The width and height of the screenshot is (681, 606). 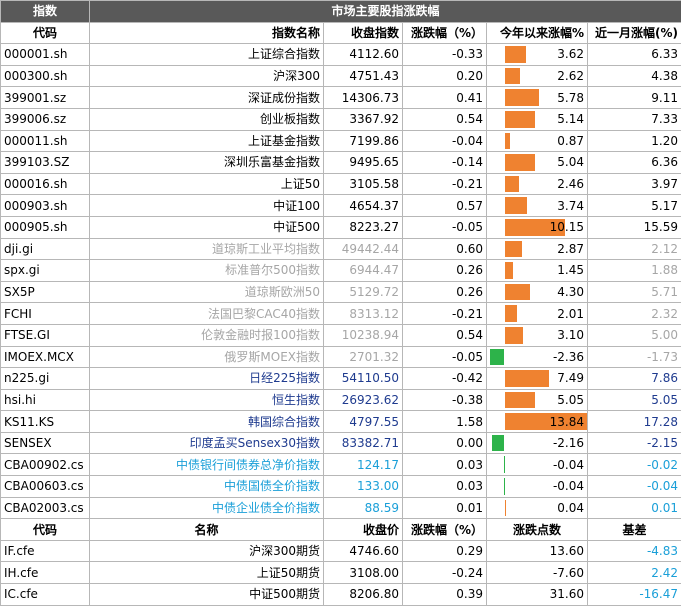 What do you see at coordinates (207, 443) in the screenshot?
I see `index-name: 印度孟买Sensex30指数` at bounding box center [207, 443].